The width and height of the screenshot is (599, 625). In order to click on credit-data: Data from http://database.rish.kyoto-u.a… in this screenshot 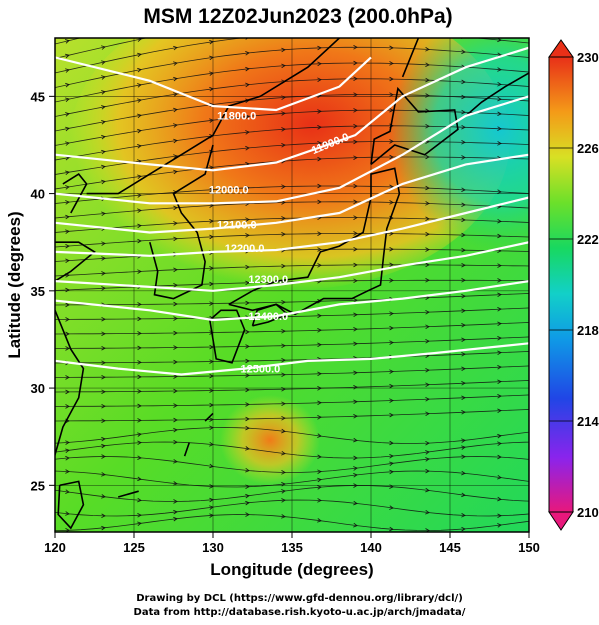, I will do `click(299, 612)`.